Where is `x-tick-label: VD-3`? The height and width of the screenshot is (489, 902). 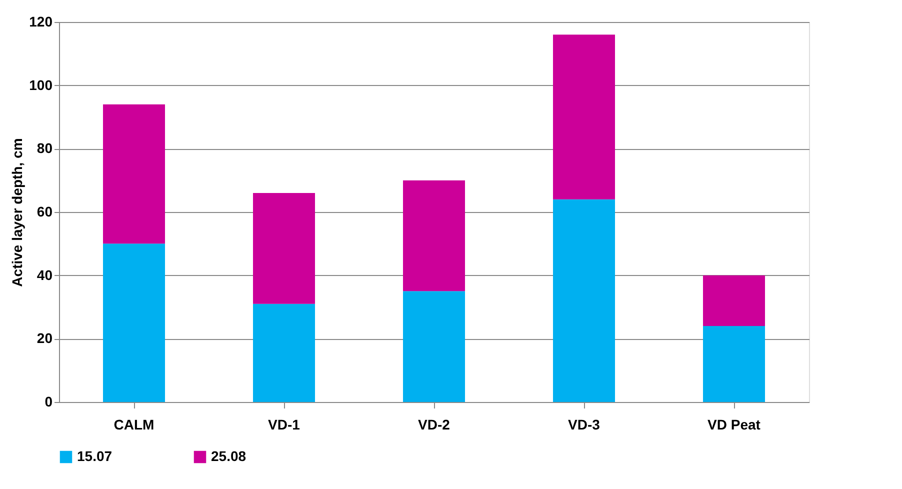
x-tick-label: VD-3 is located at coordinates (584, 424).